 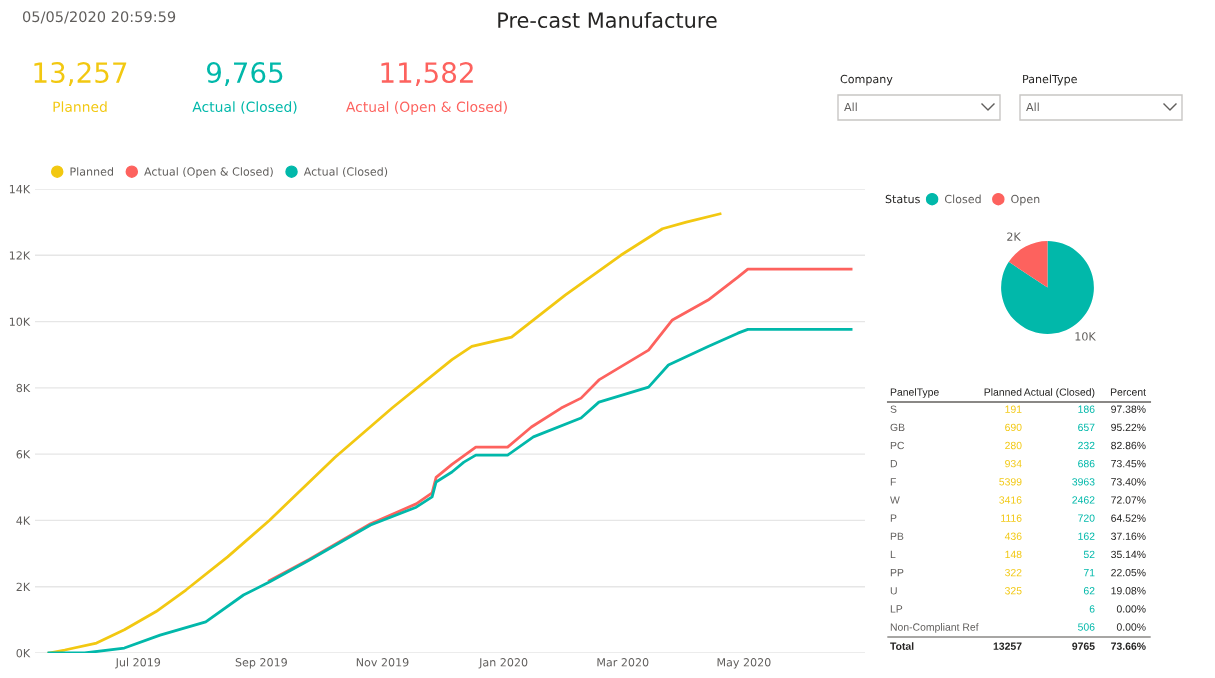 What do you see at coordinates (1003, 392) in the screenshot?
I see `text: Planned` at bounding box center [1003, 392].